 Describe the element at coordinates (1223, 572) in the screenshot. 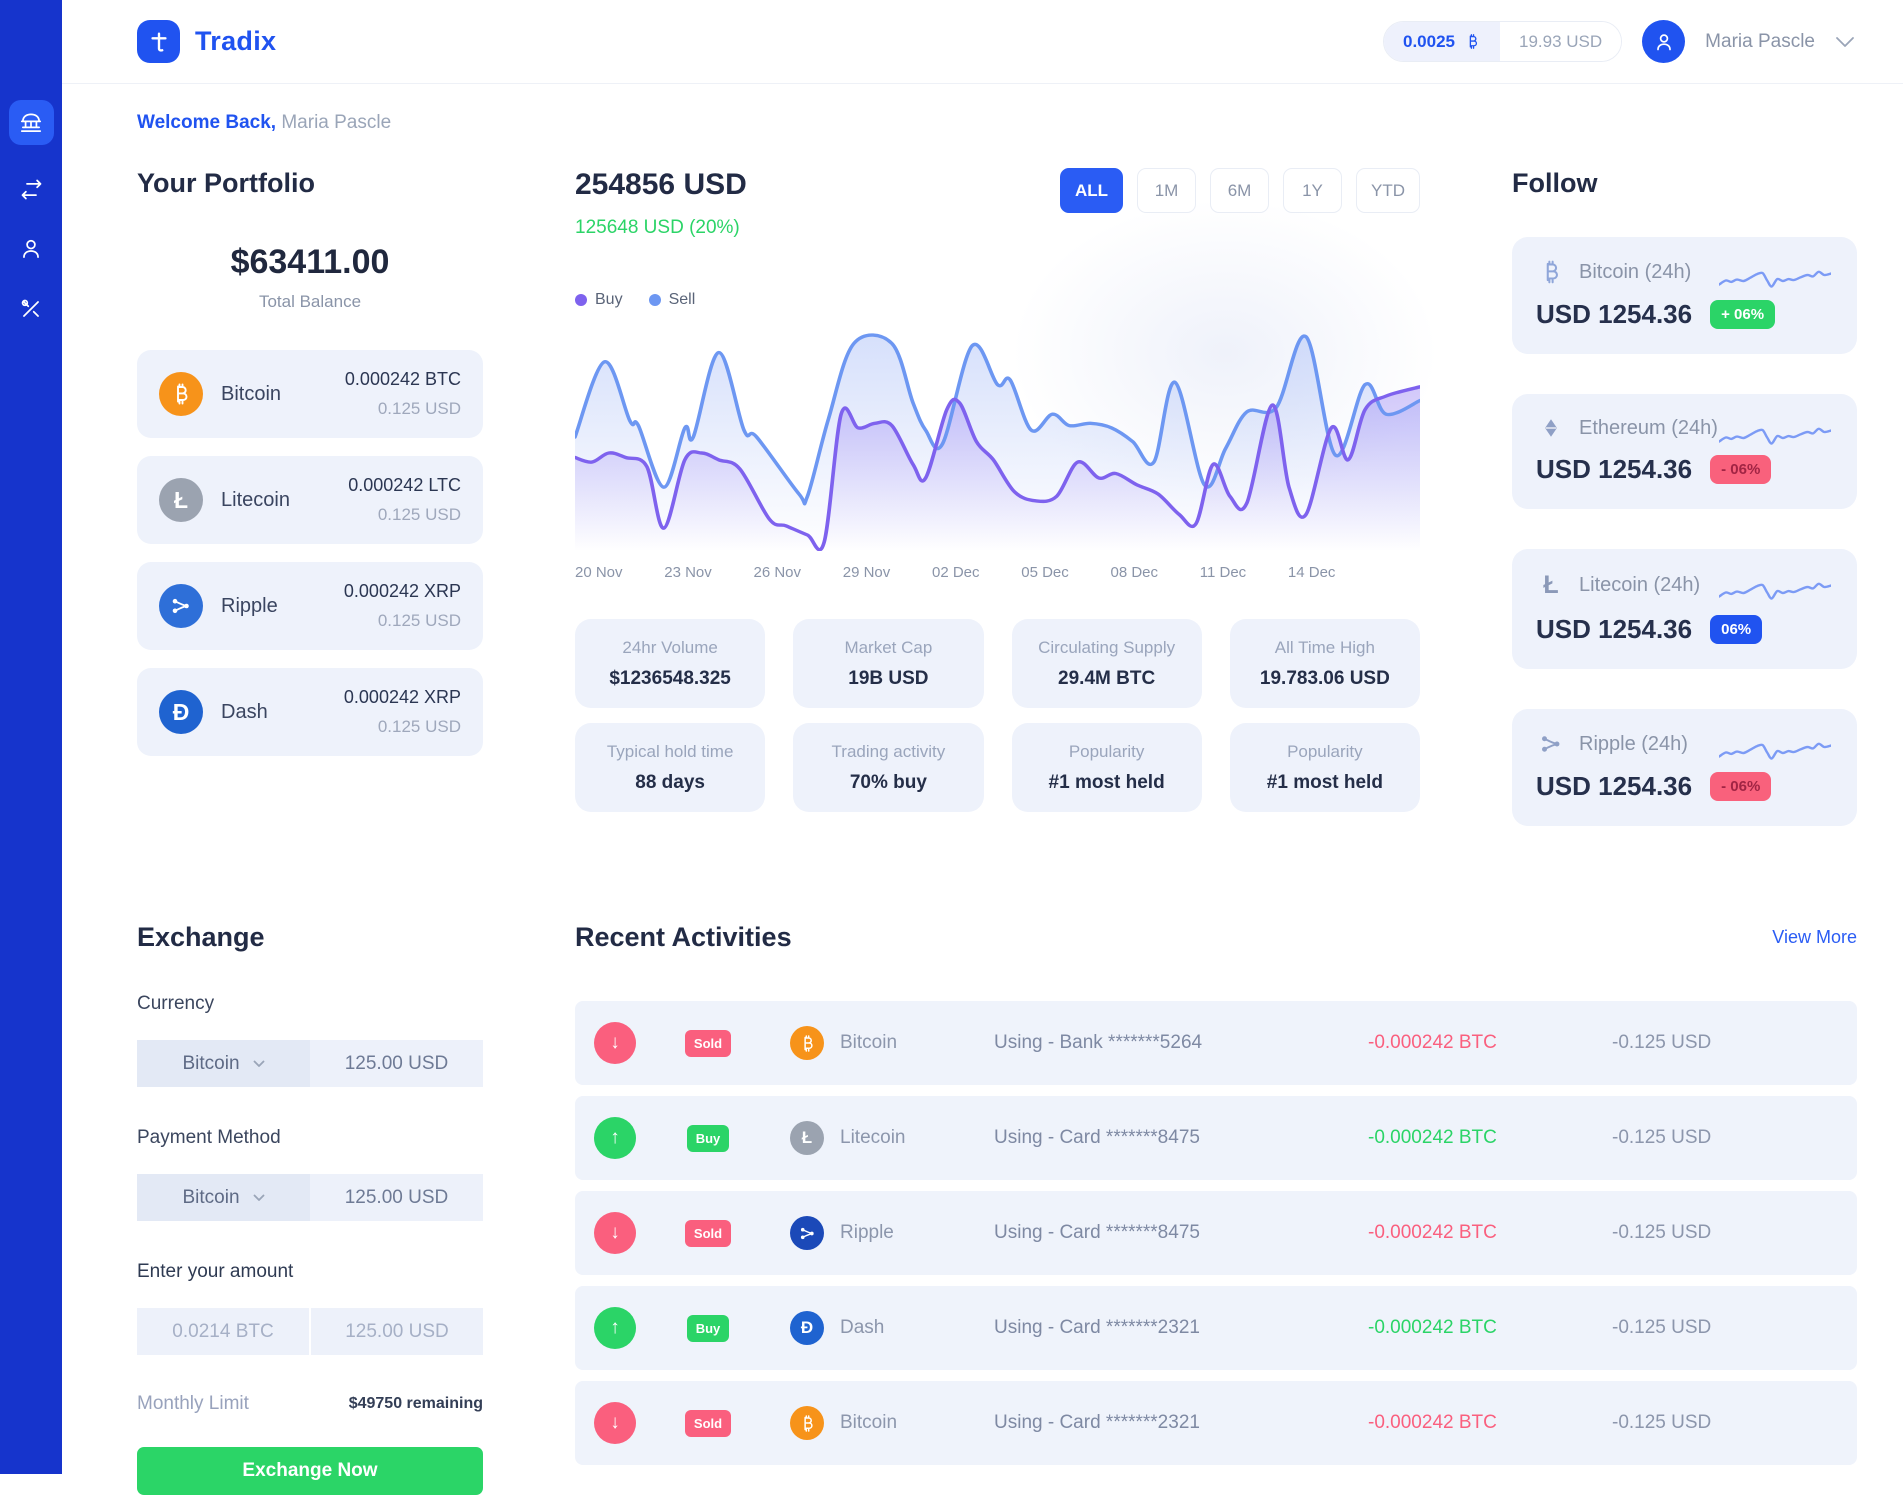

I see `x-tick: 11 Dec` at that location.